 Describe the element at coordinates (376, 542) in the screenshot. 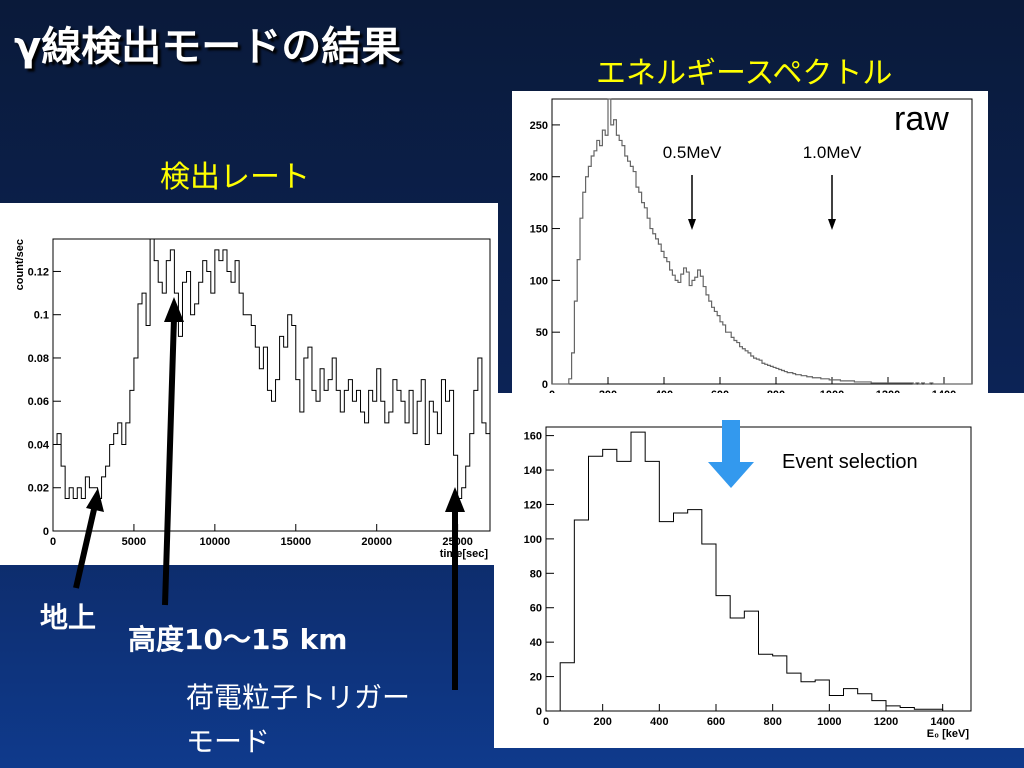

I see `rate-x-tick-label: 20000` at that location.